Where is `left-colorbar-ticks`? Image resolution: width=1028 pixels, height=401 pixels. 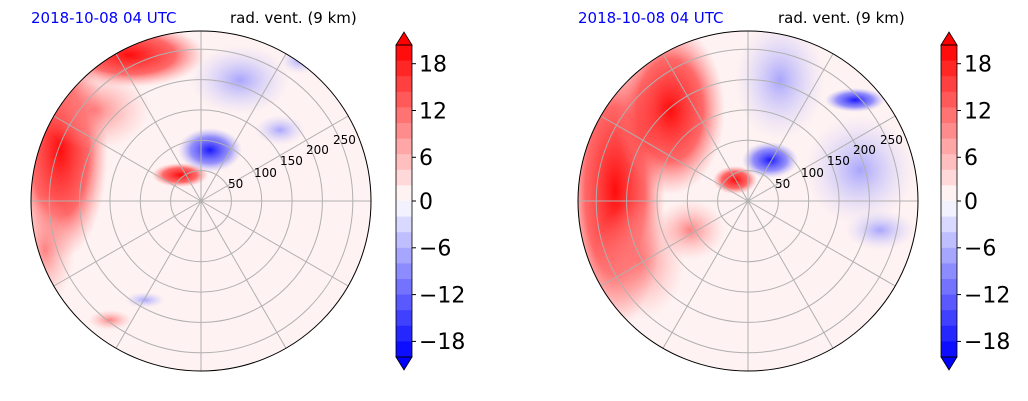
left-colorbar-ticks is located at coordinates (414, 202).